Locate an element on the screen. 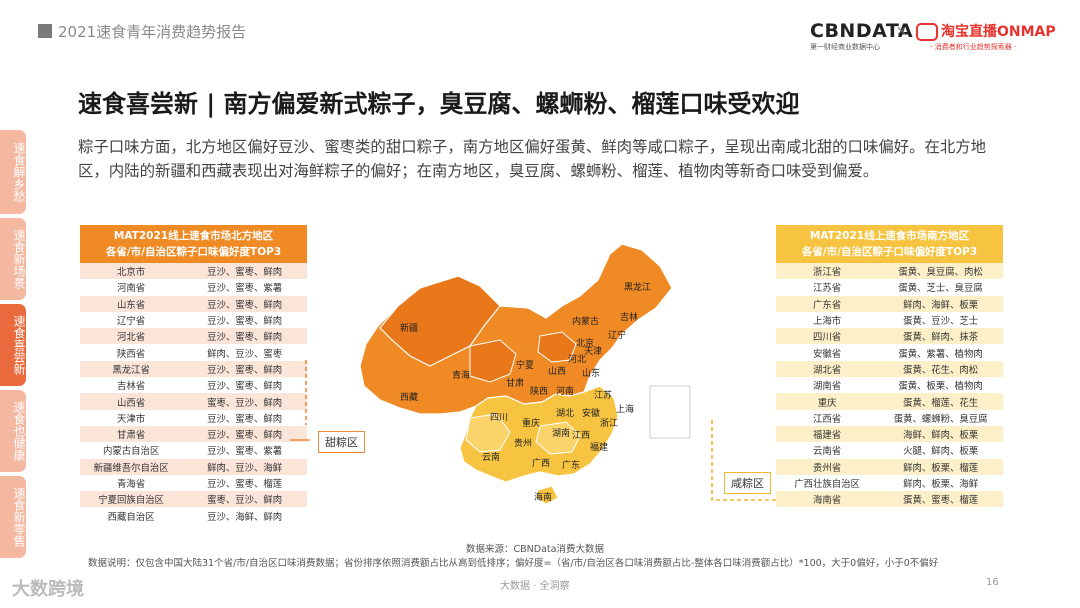 This screenshot has height=608, width=1080. map-label-ningxia: 宁夏 is located at coordinates (525, 365).